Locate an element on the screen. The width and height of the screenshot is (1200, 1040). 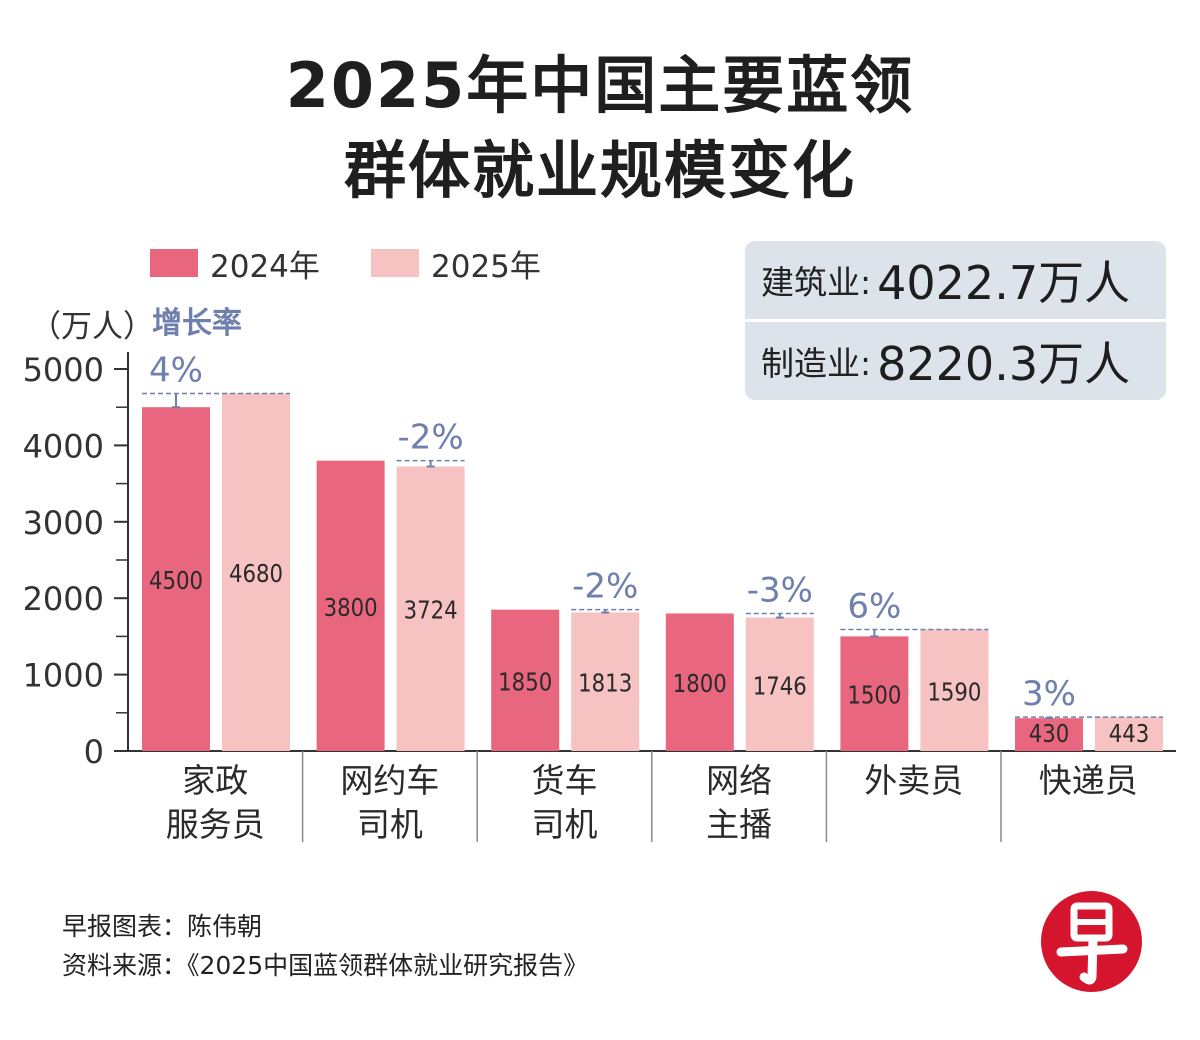
data-label-2025-4: 1590 is located at coordinates (954, 692).